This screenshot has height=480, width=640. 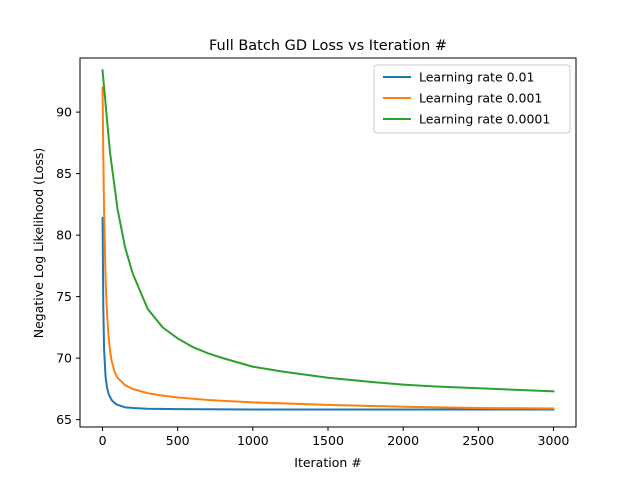 I want to click on x-tick-label: 500, so click(x=178, y=440).